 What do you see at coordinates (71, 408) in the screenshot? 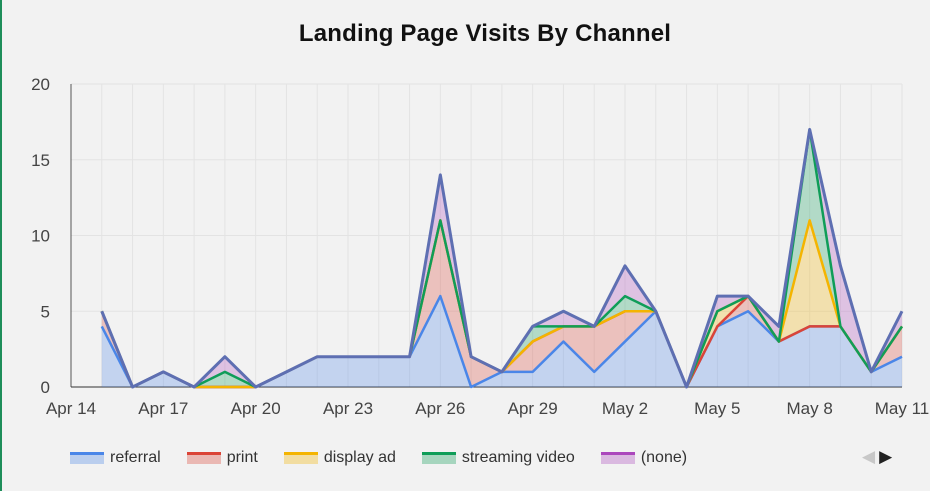
I see `x-tick-label: Apr 14` at bounding box center [71, 408].